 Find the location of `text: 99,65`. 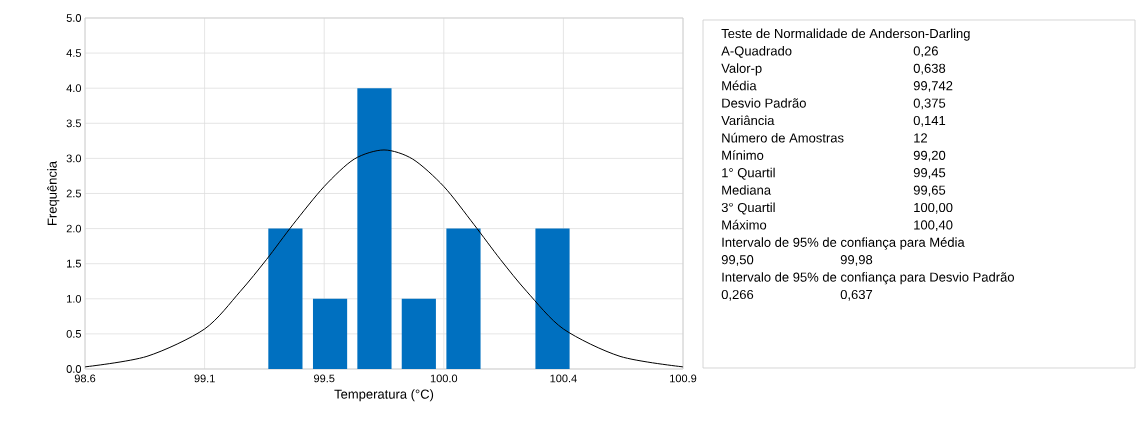

text: 99,65 is located at coordinates (929, 191).